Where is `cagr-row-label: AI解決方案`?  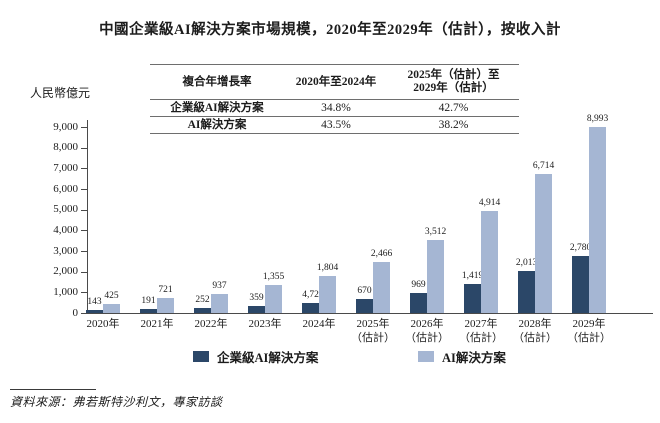
cagr-row-label: AI解決方案 is located at coordinates (217, 124).